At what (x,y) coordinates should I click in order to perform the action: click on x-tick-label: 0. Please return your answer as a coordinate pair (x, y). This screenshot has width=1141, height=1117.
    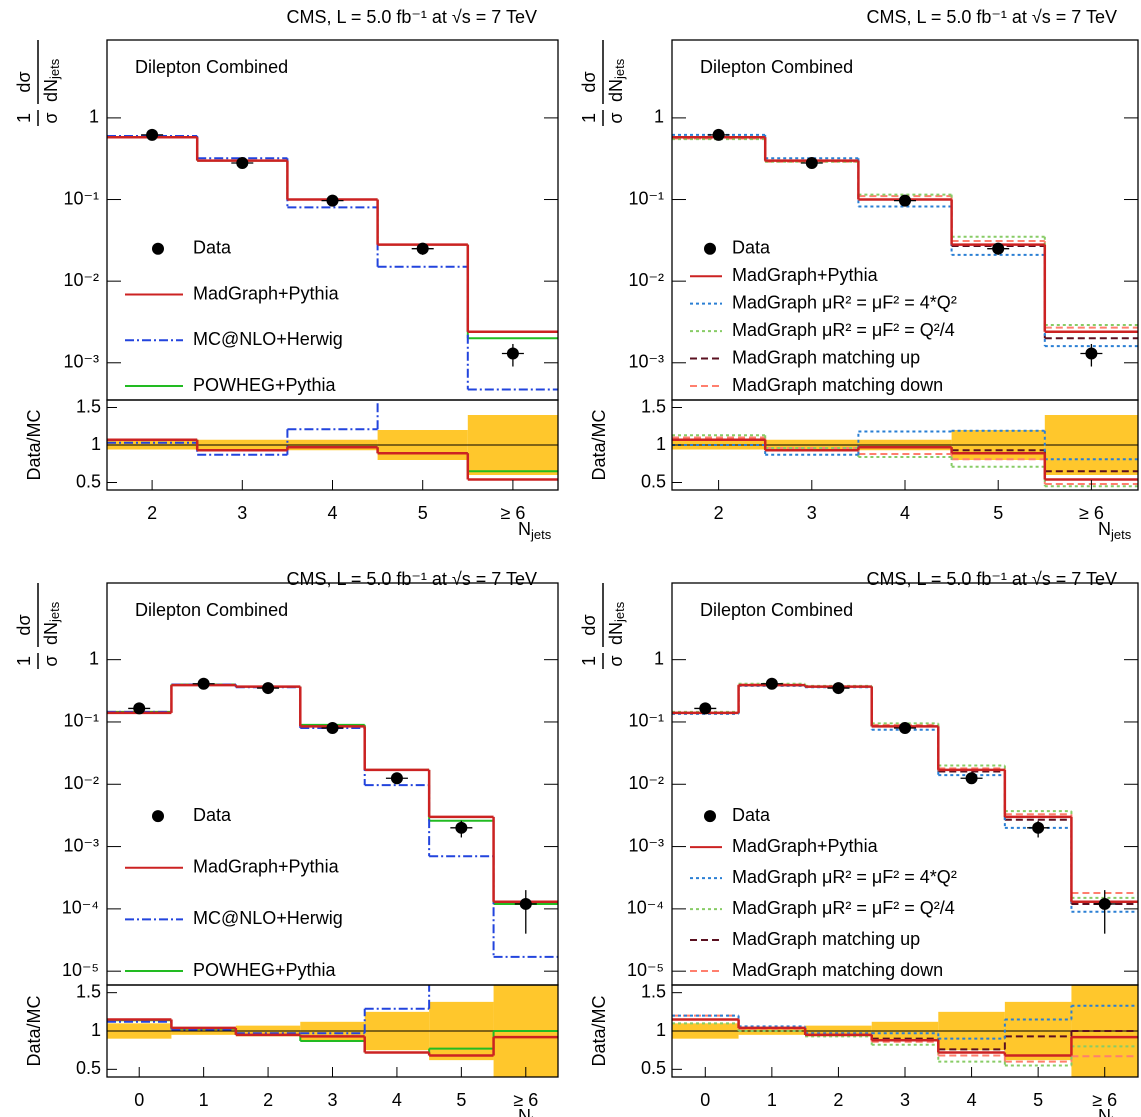
    Looking at the image, I should click on (139, 1100).